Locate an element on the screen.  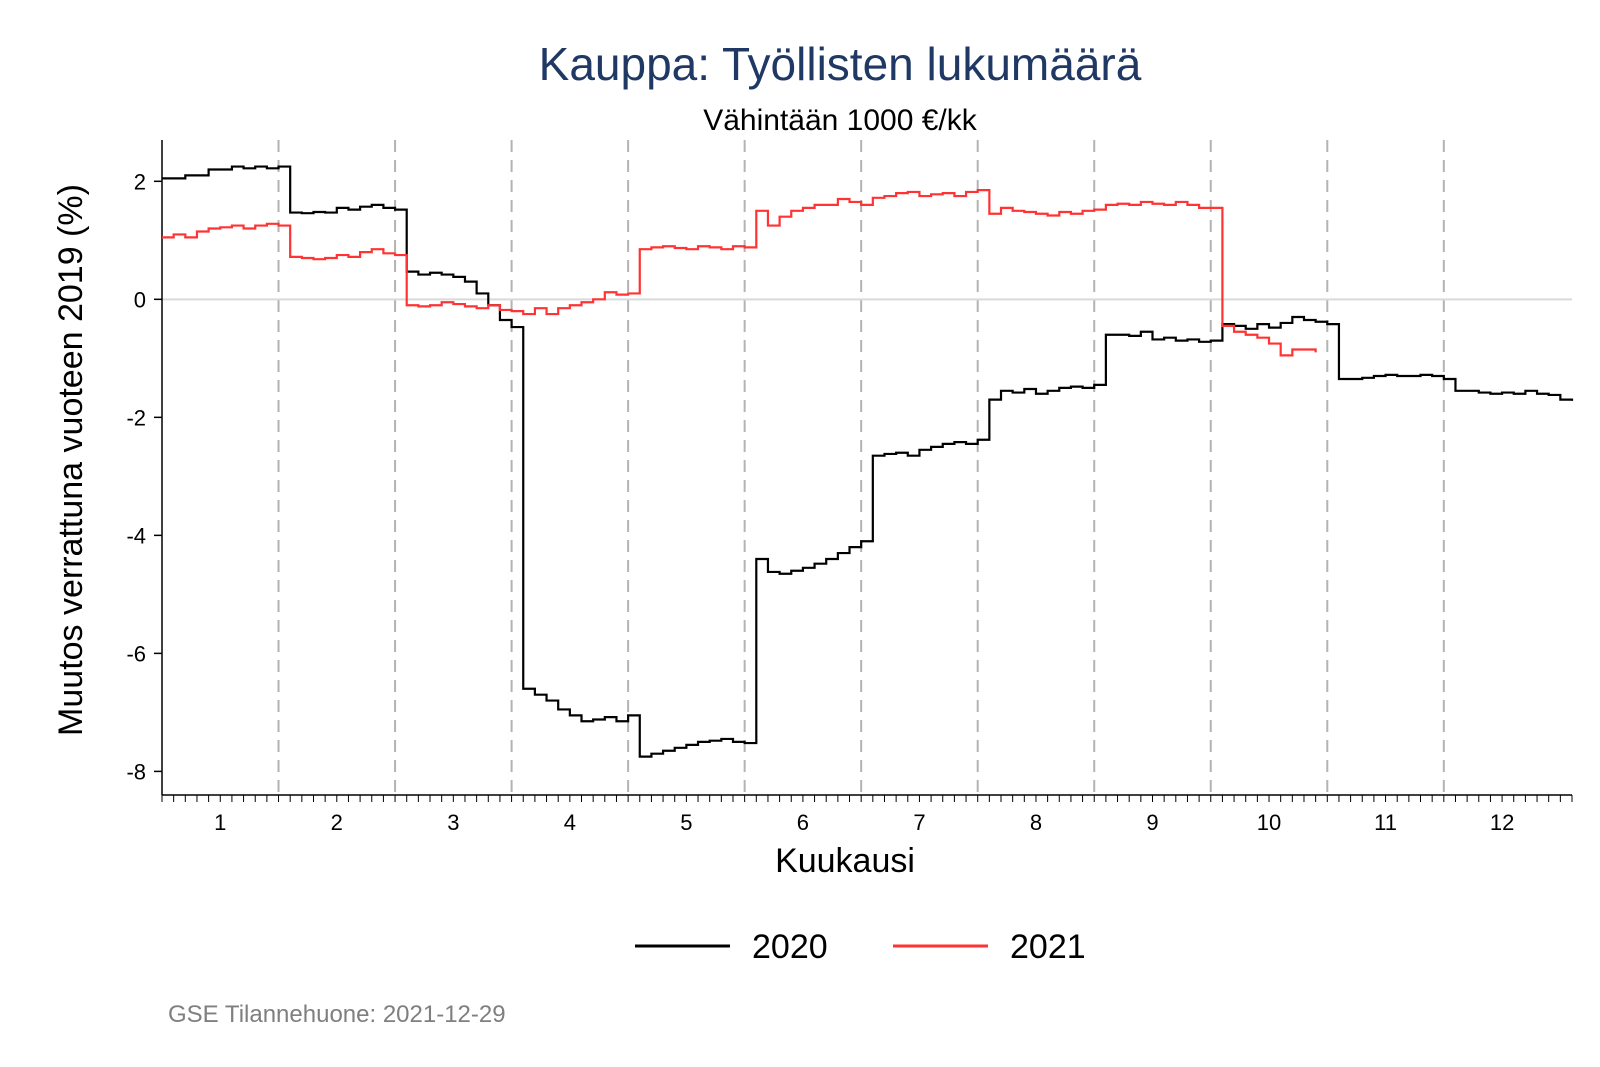
y-tick-label: -6 is located at coordinates (136, 653).